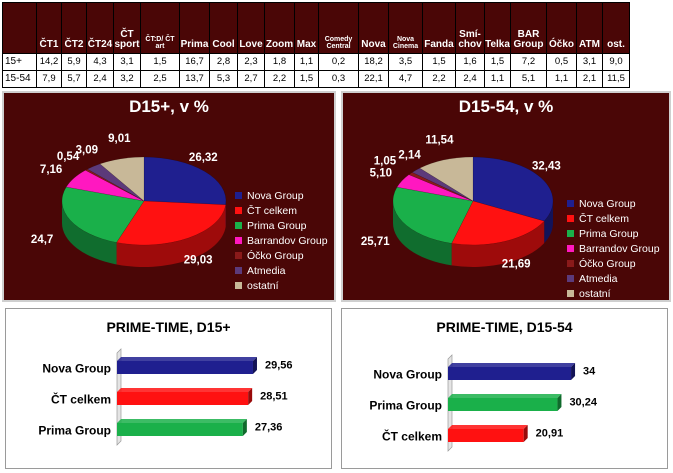  Describe the element at coordinates (68, 157) in the screenshot. I see `pie-data-label: 0,54` at that location.